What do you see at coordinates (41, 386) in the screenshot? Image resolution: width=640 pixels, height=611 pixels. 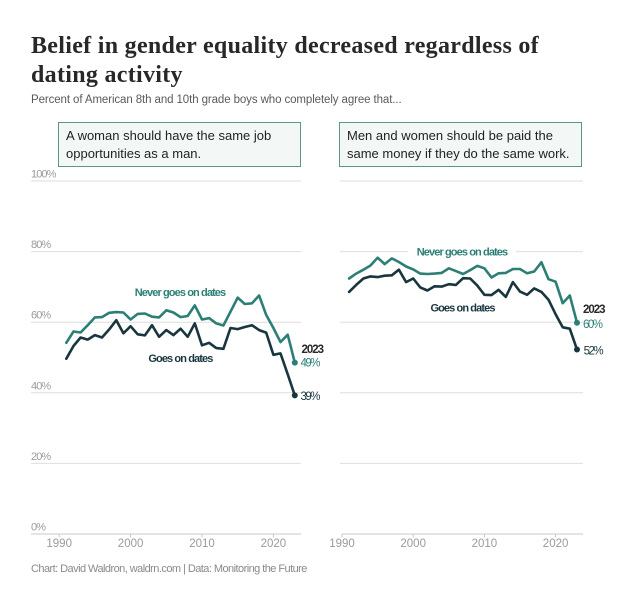 I see `svg-text: 40%` at bounding box center [41, 386].